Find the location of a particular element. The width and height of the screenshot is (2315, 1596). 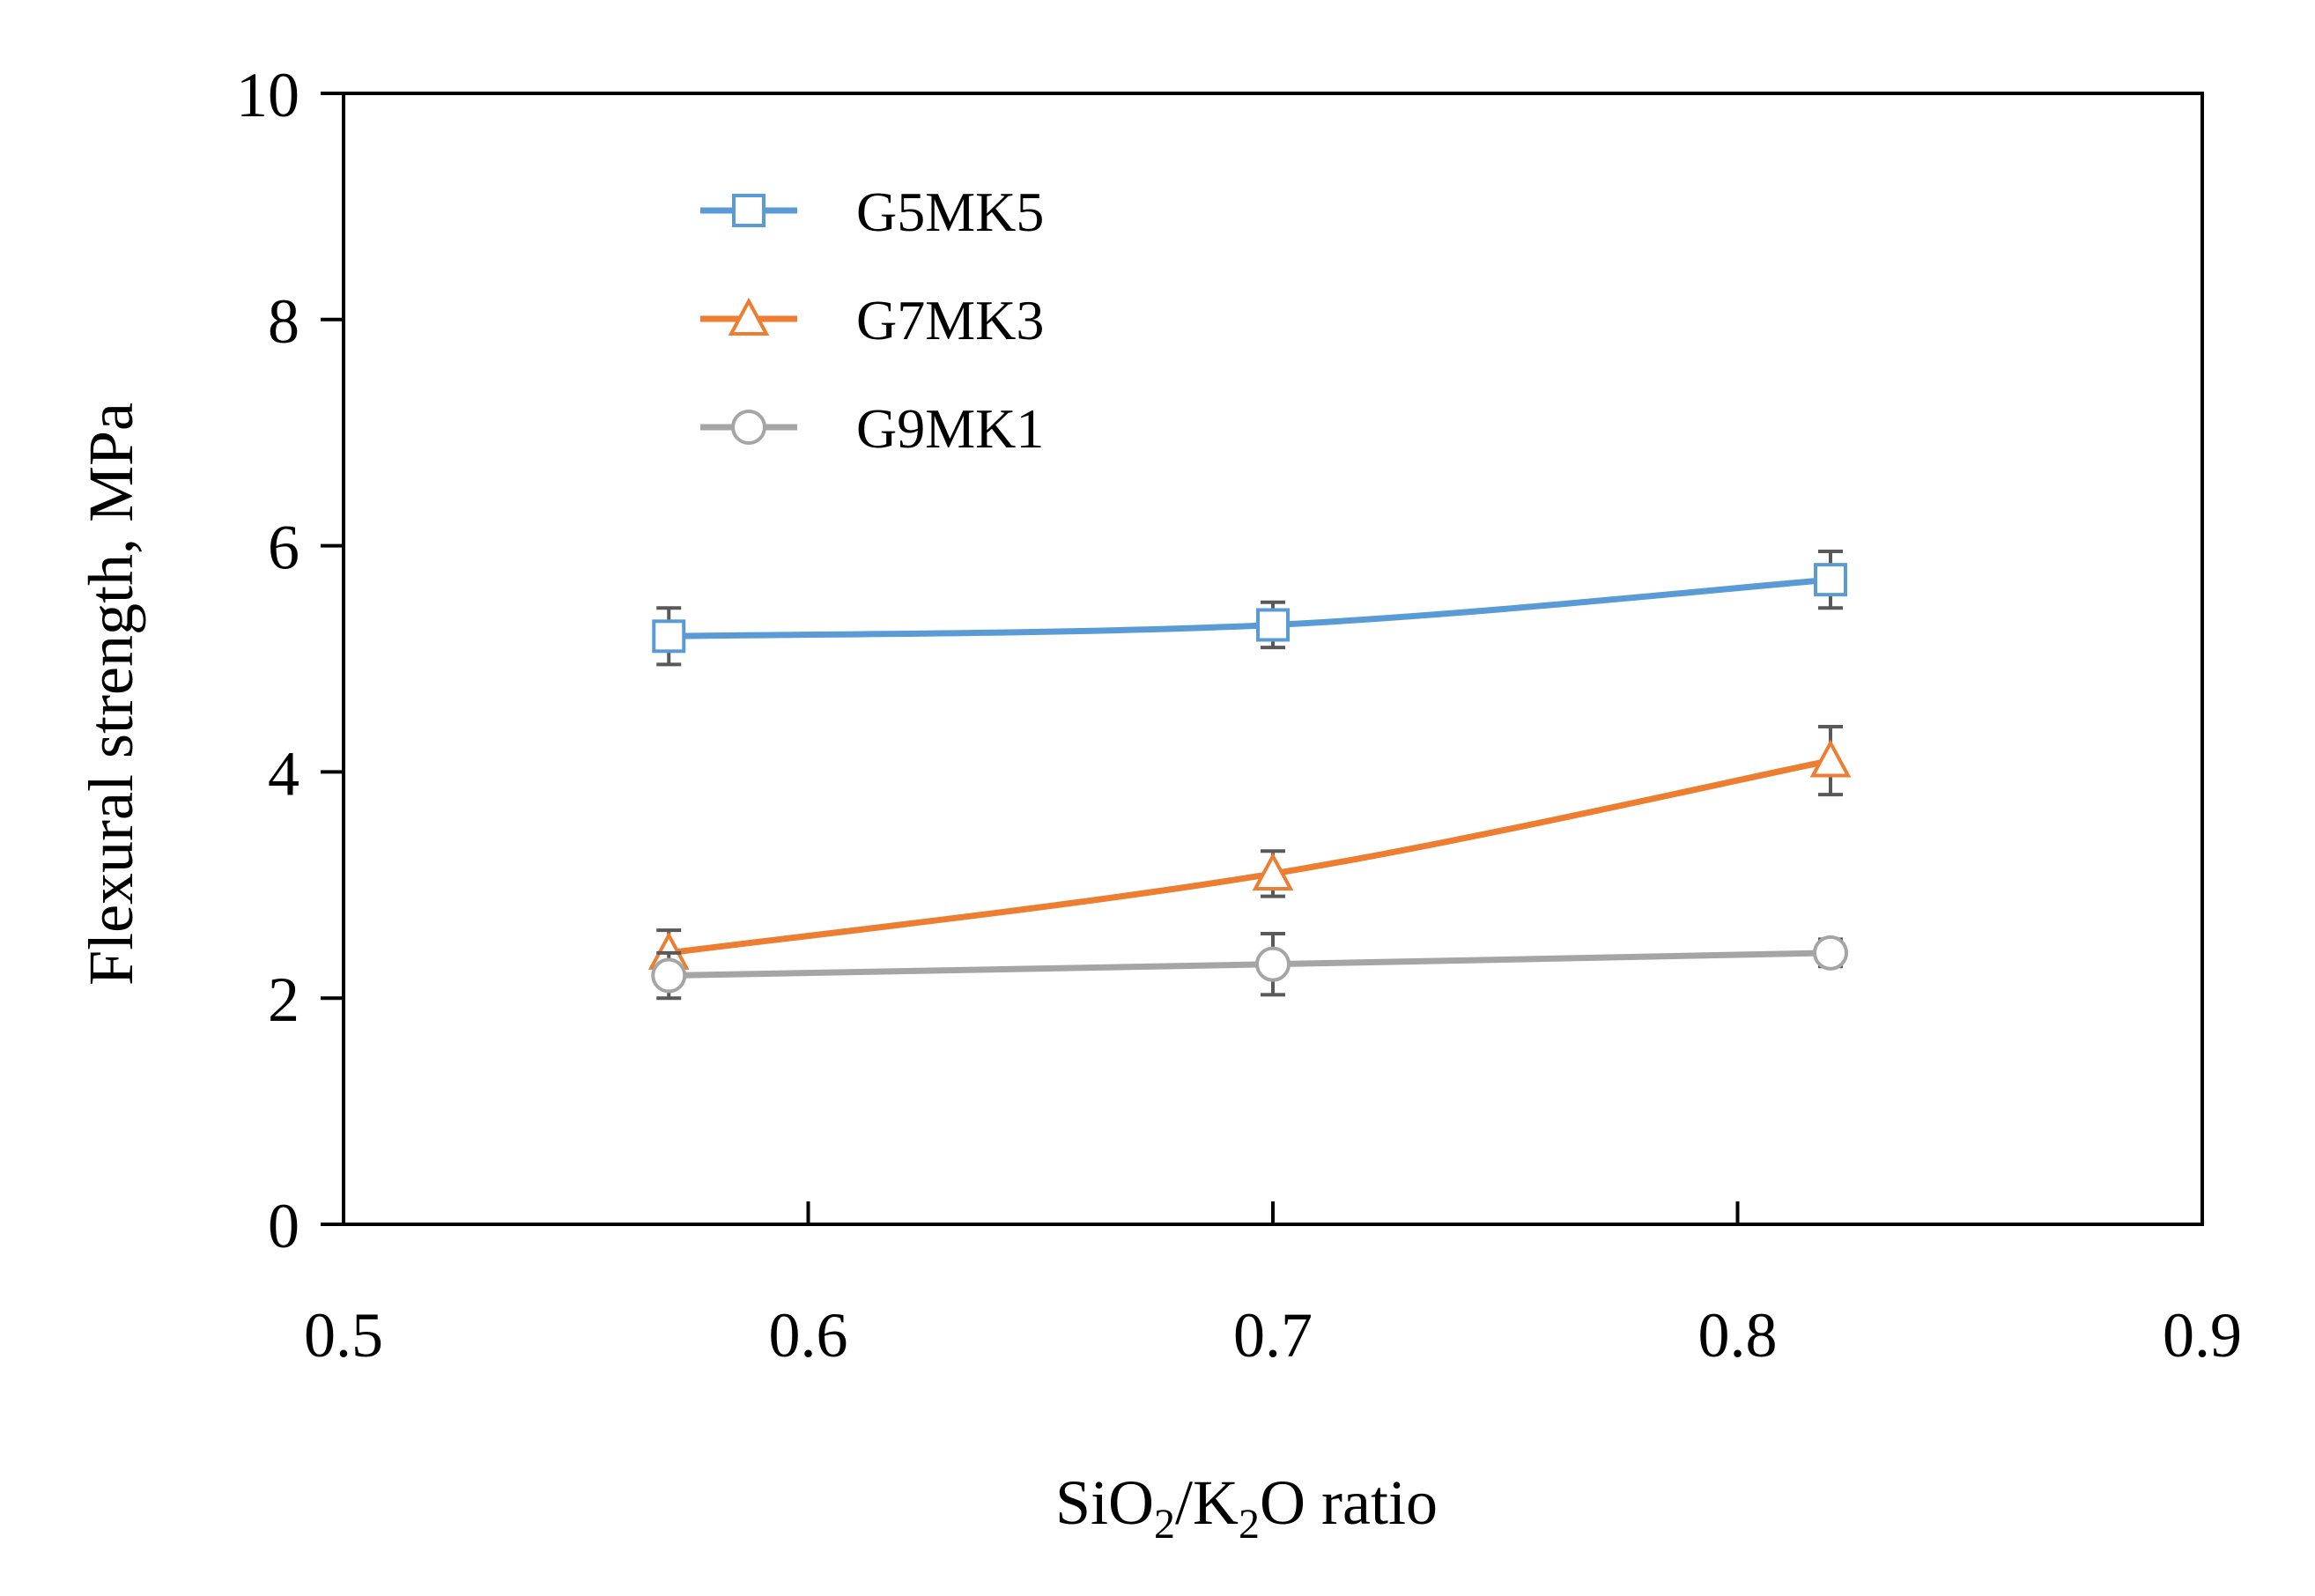

legend-entry-G9MK1: G9MK1 is located at coordinates (872, 428).